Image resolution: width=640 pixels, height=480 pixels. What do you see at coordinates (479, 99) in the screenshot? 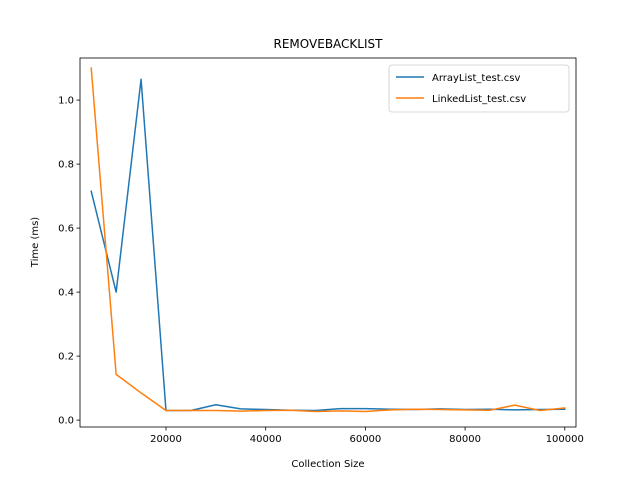
I see `legend-label-2: LinkedList_test.csv` at bounding box center [479, 99].